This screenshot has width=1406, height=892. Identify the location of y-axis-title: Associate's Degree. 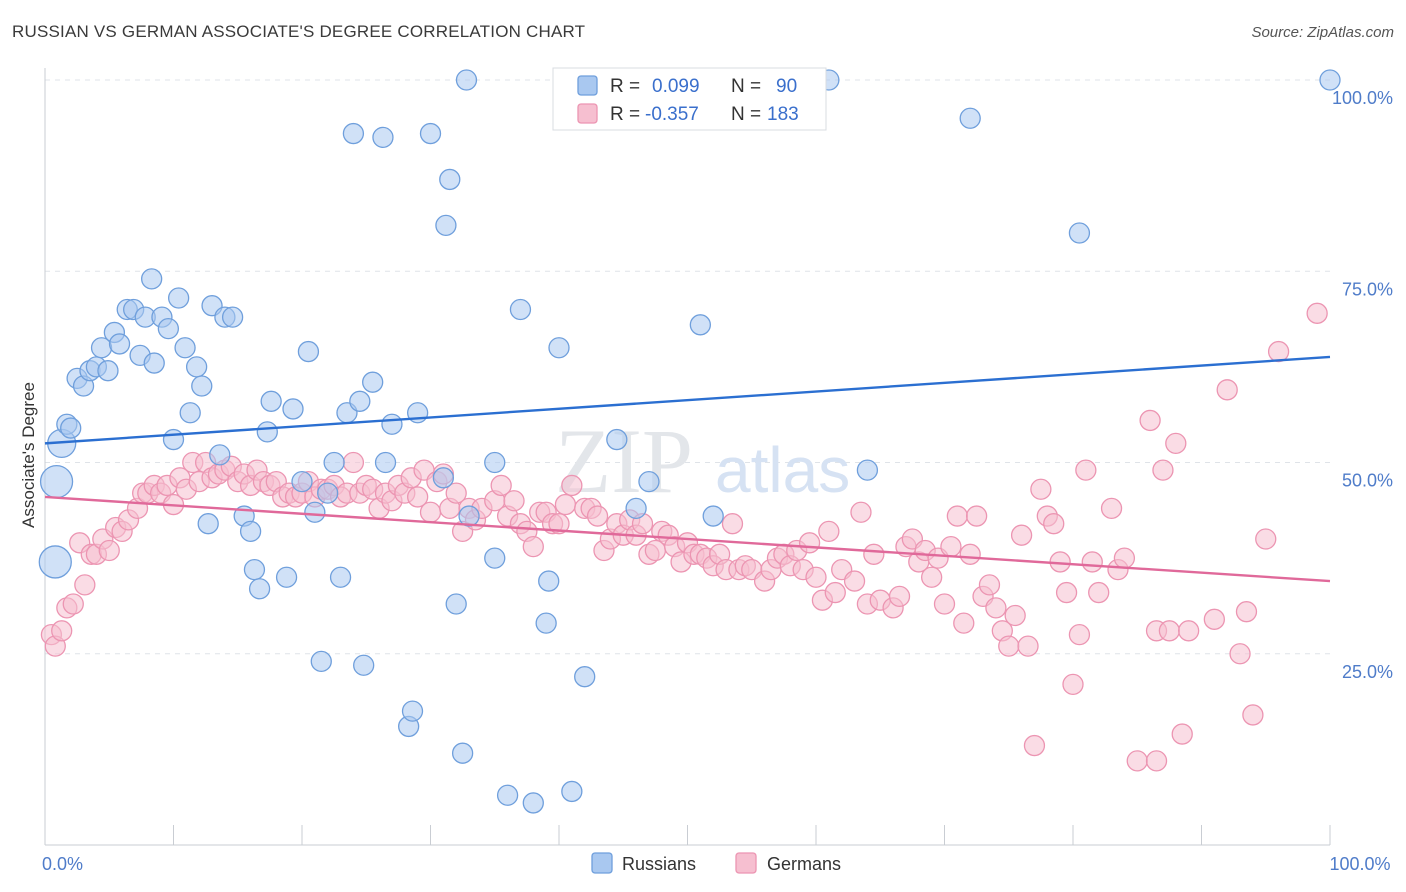
(28, 455).